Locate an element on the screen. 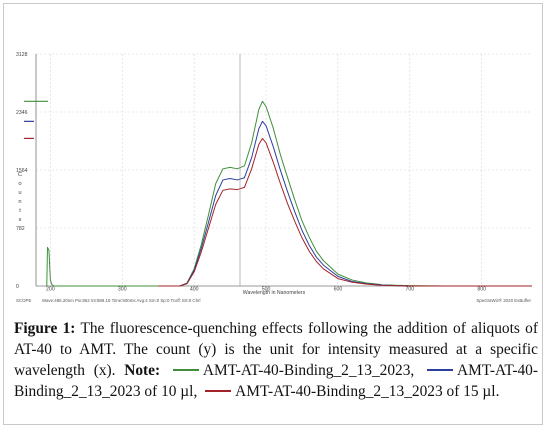 The image size is (548, 430). status-bar-right: SpectraWiz® 2020 ExBuffer is located at coordinates (503, 300).